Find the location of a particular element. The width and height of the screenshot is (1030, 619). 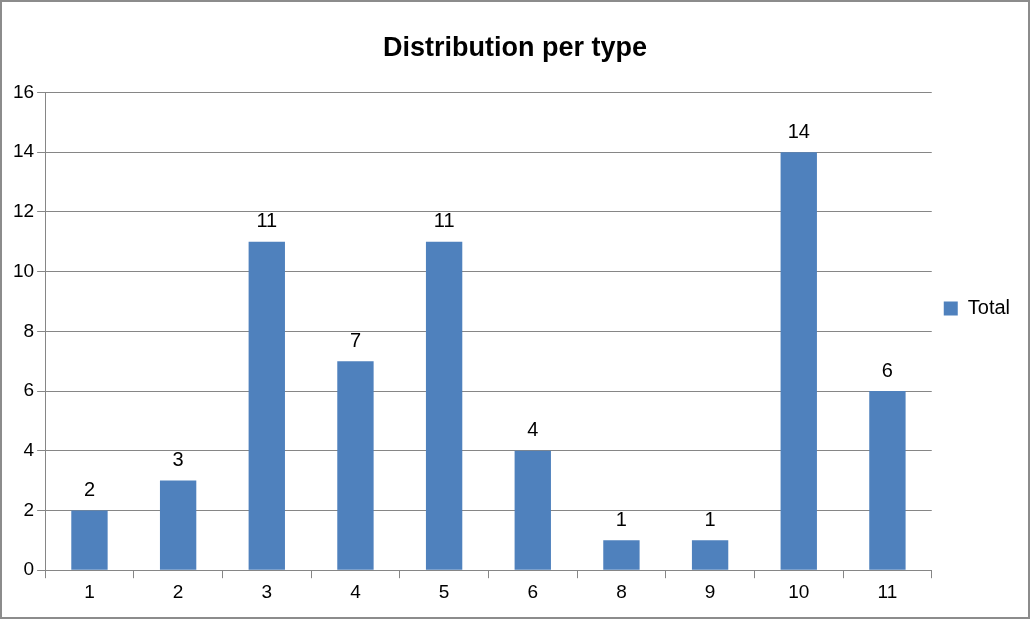

x-tick-label: 9 is located at coordinates (710, 591).